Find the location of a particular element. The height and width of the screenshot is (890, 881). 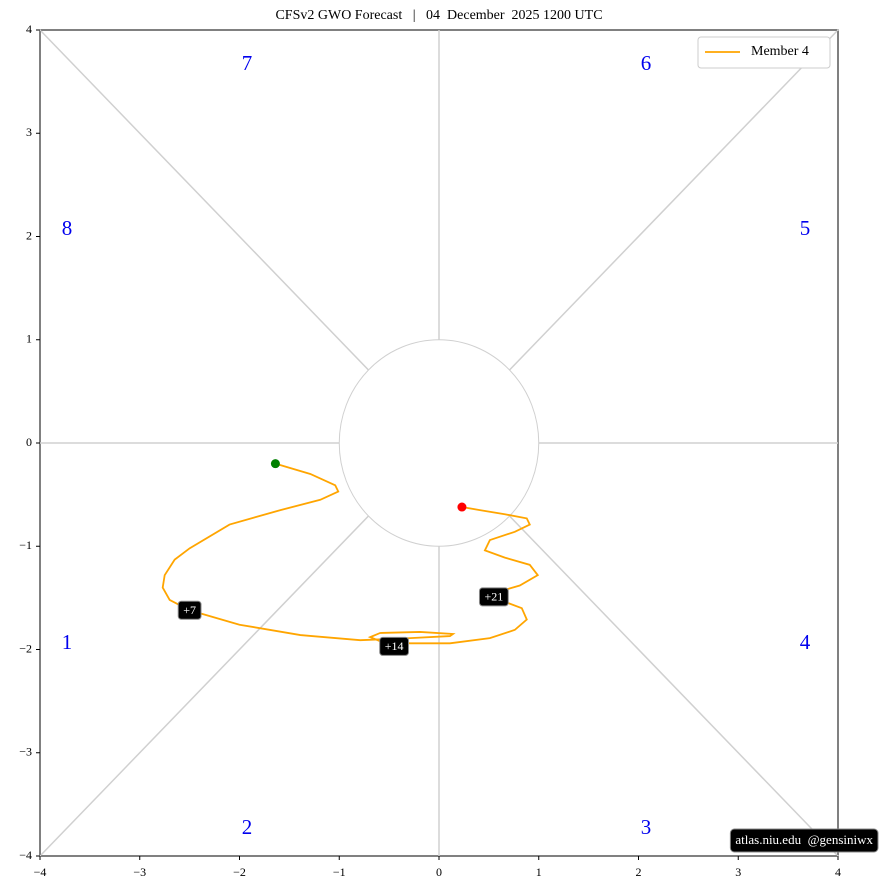

watermark: atlas.niu.edu @gensiniwx is located at coordinates (804, 839).